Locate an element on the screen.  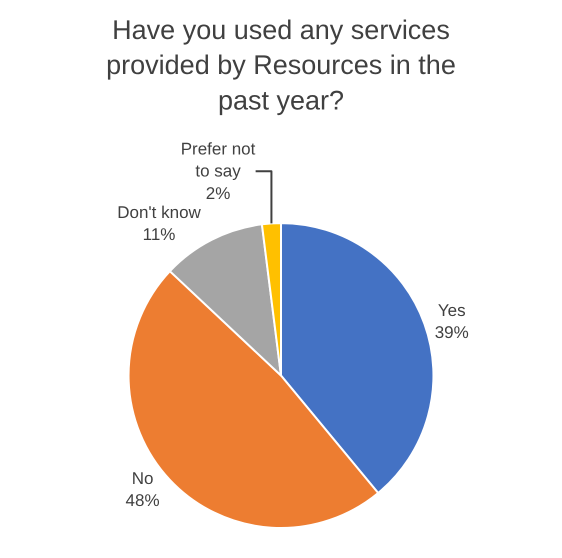
data-label: 48% is located at coordinates (143, 500).